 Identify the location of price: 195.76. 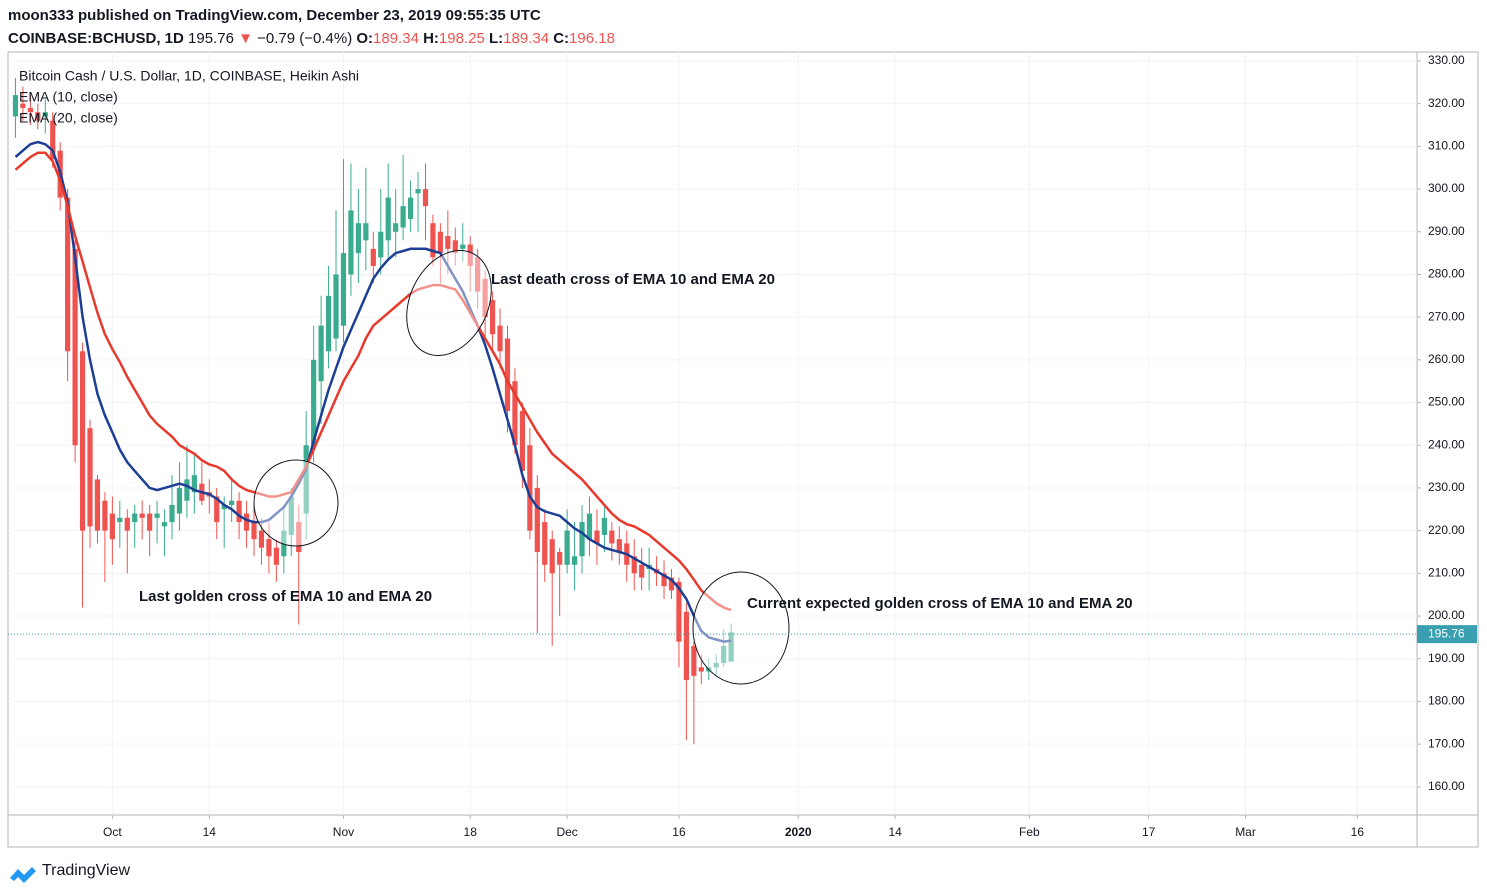
(211, 38).